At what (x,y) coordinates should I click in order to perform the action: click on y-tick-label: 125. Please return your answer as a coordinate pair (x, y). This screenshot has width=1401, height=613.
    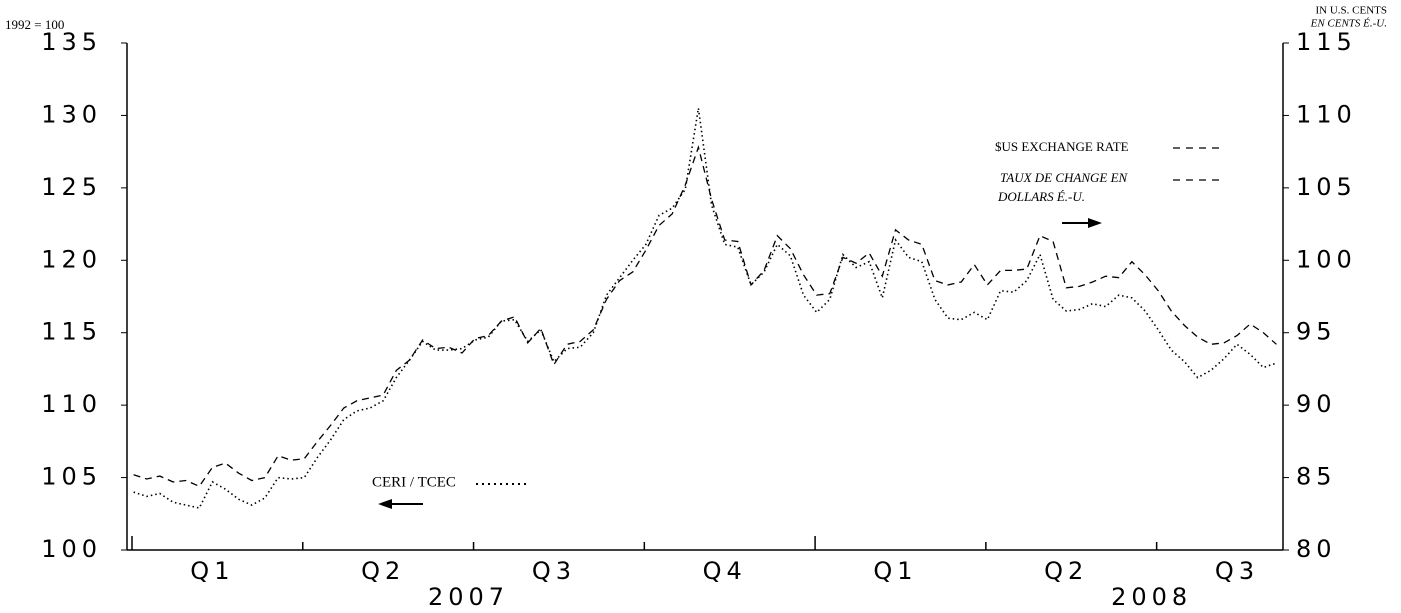
    Looking at the image, I should click on (71, 187).